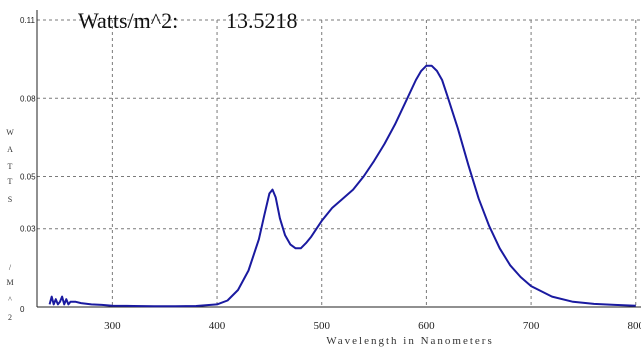 This screenshot has height=354, width=641. I want to click on x-axis-label: Wavelength in Nanometers, so click(409, 341).